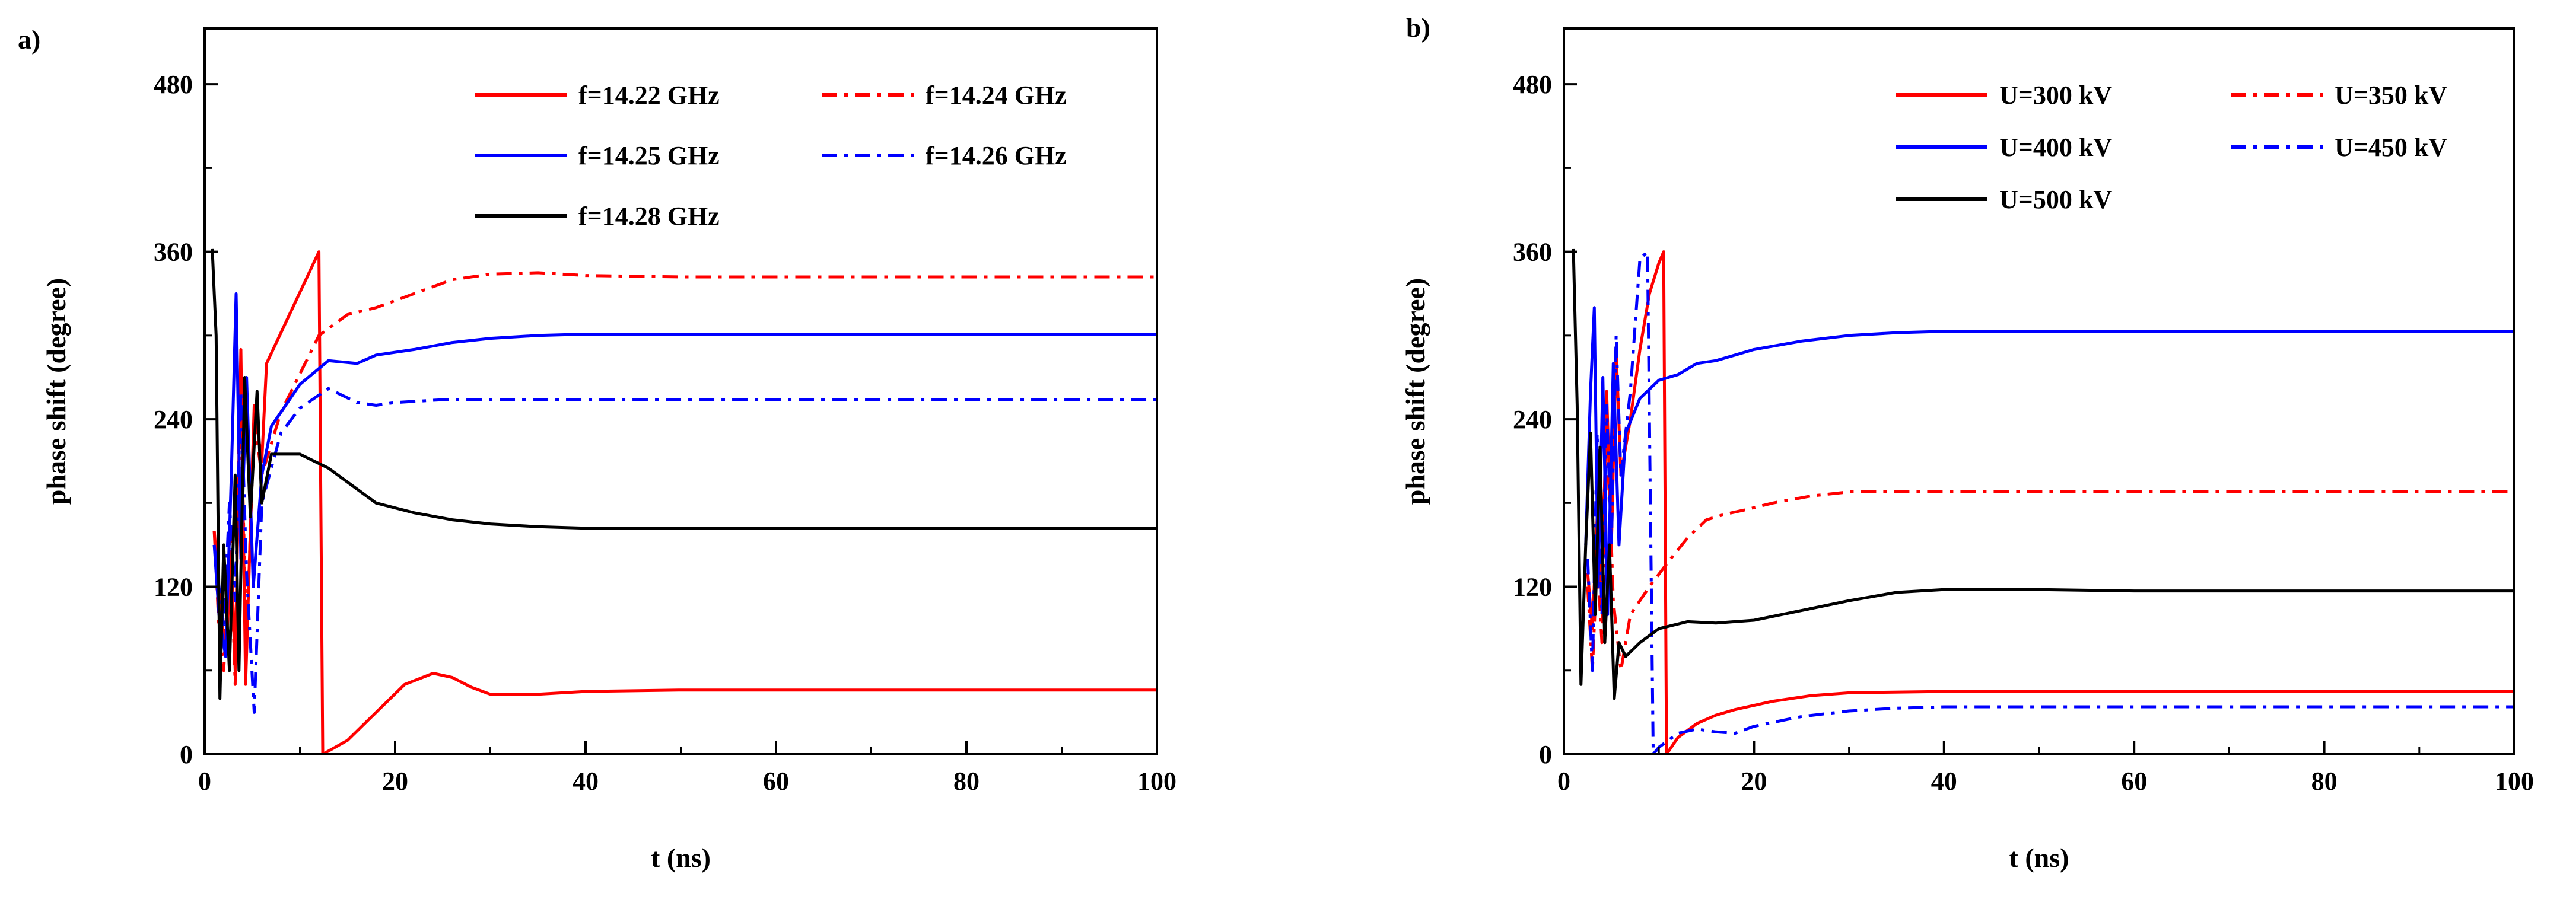 The height and width of the screenshot is (909, 2576). I want to click on legend-label-1: f=14.24 GHz, so click(996, 95).